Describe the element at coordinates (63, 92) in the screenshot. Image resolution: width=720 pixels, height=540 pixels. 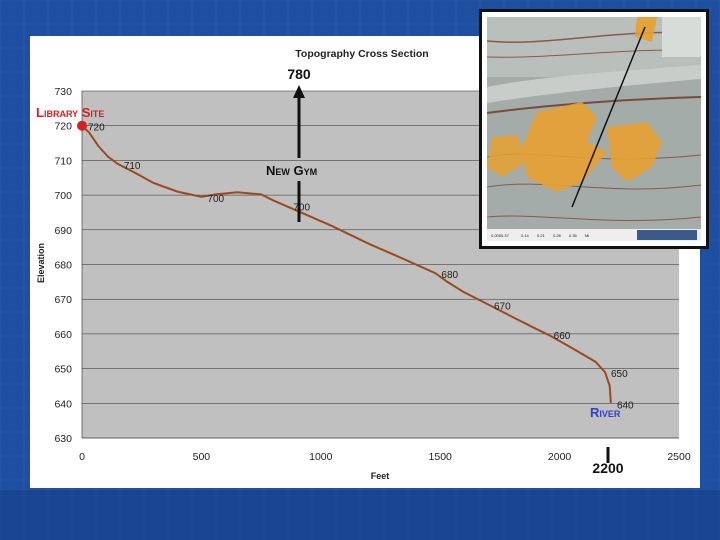
I see `y-tick-label: 730` at that location.